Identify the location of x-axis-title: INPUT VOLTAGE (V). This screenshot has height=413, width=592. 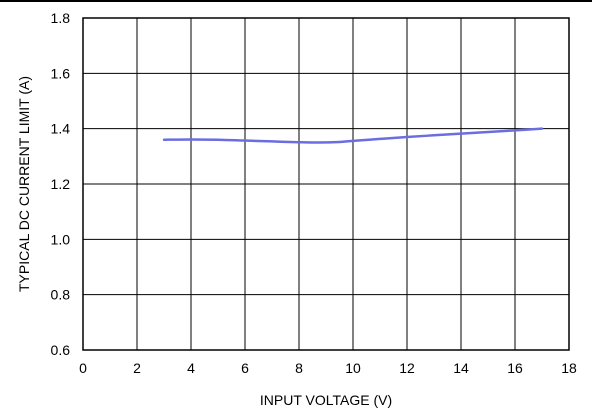
(326, 400).